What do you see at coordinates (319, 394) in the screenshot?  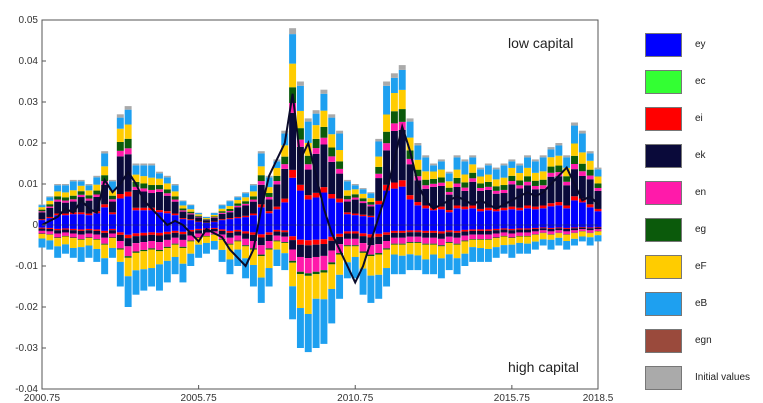 I see `x-axis: 2000.75 2005.75 2010.75 2015.75 2018.5` at bounding box center [319, 394].